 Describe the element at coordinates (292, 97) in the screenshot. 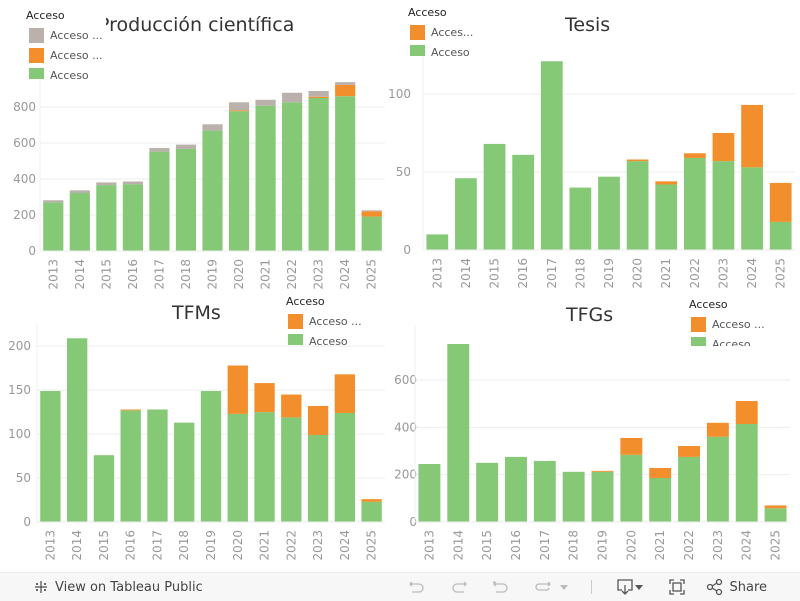

I see `bar-gray-2022` at that location.